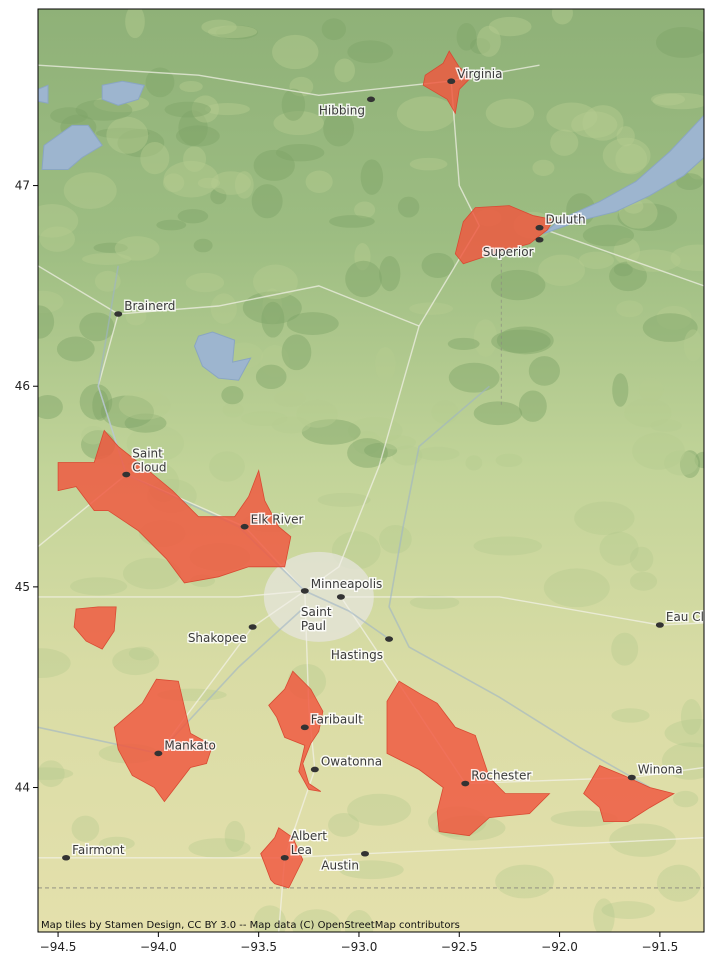  What do you see at coordinates (501, 776) in the screenshot?
I see `city-label: Rochester` at bounding box center [501, 776].